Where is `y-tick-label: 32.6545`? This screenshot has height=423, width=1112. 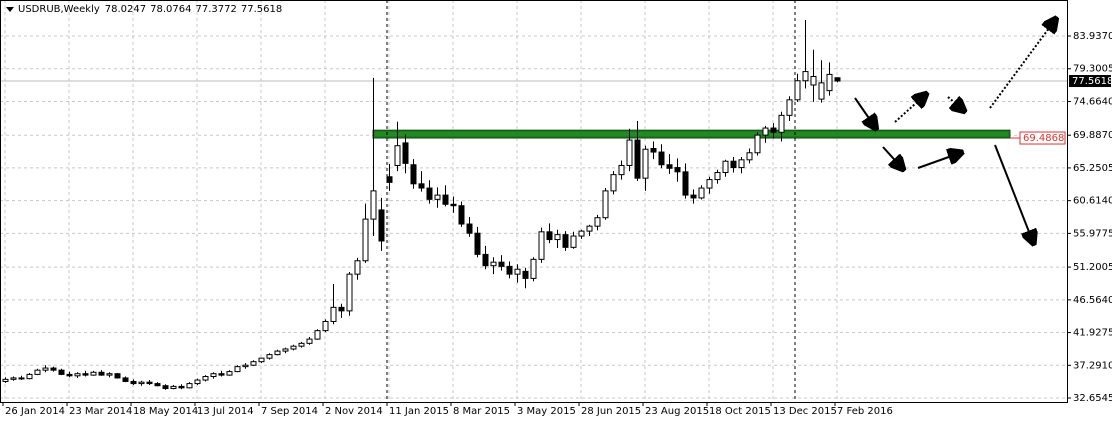
y-tick-label: 32.6545 is located at coordinates (1092, 398).